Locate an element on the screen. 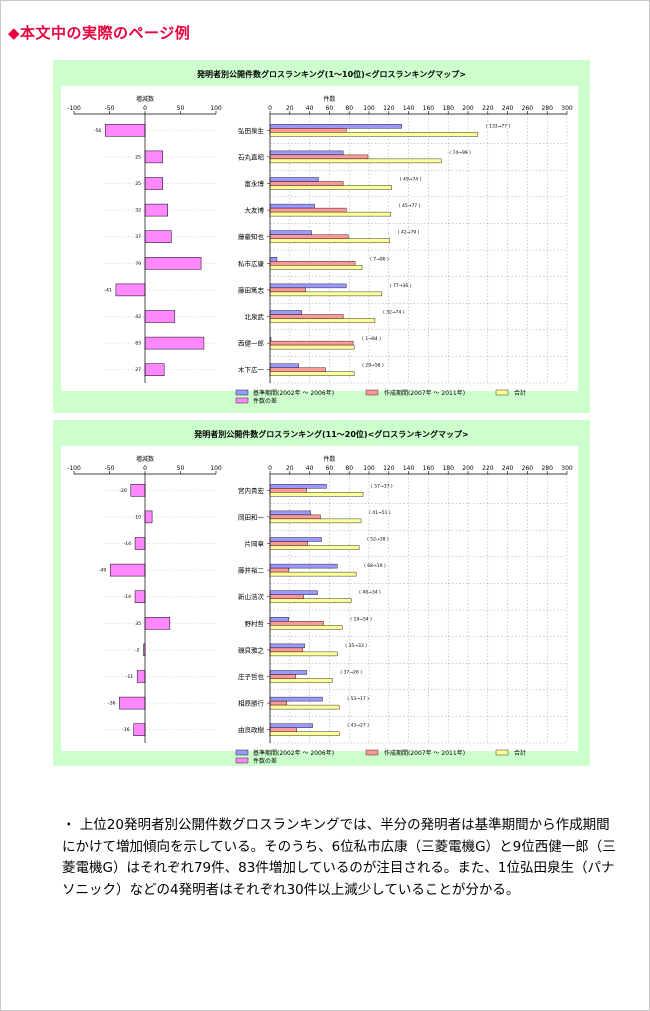 The height and width of the screenshot is (1011, 650). inventor-name: 磯貝雅之 is located at coordinates (251, 649).